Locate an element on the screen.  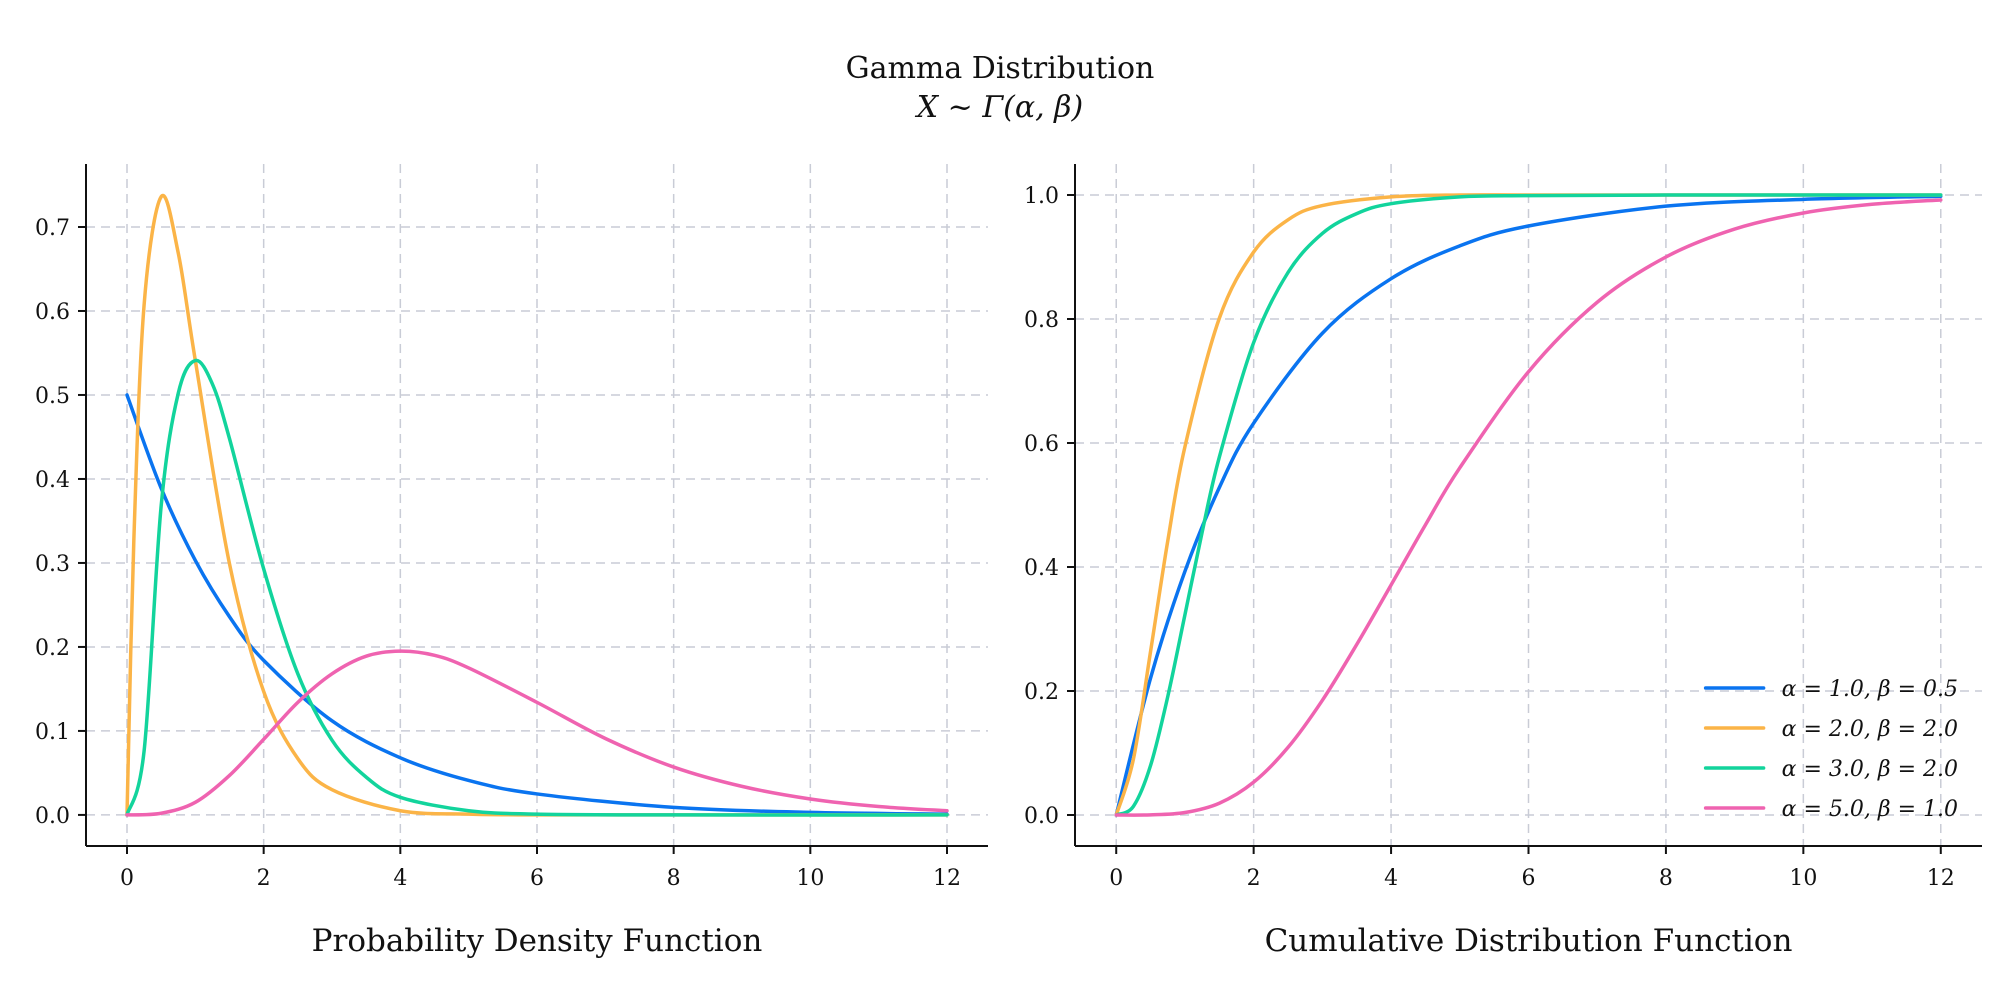
x-axis-label: Probability Density Function is located at coordinates (537, 941).